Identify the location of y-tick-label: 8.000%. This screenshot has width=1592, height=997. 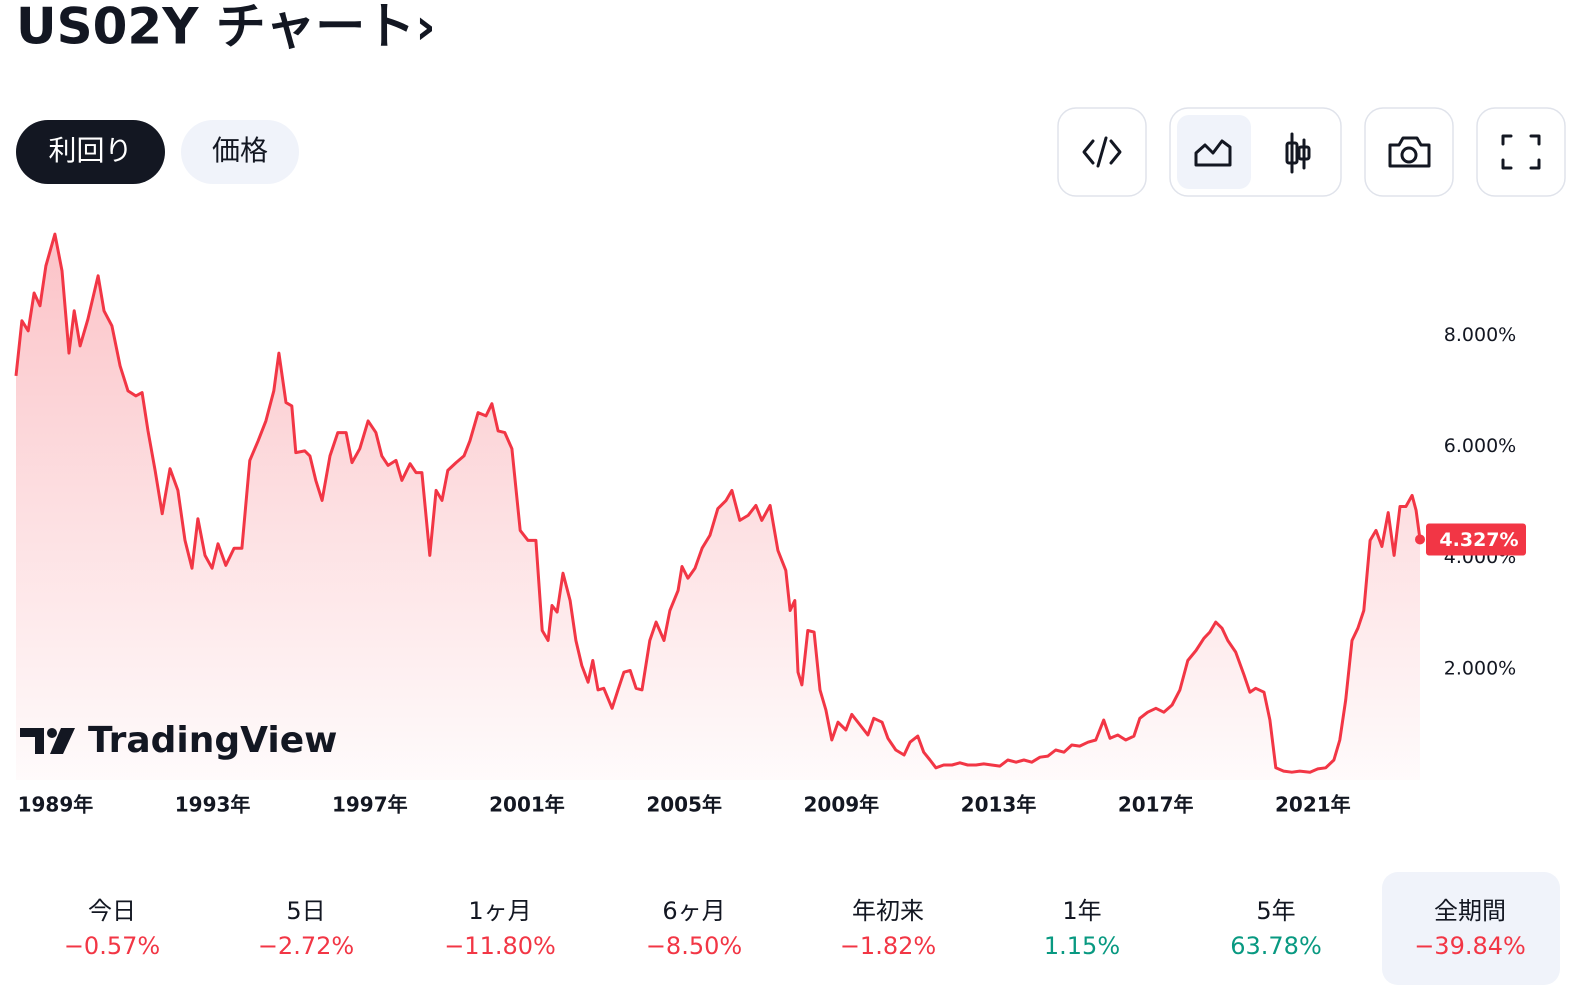
(1480, 335).